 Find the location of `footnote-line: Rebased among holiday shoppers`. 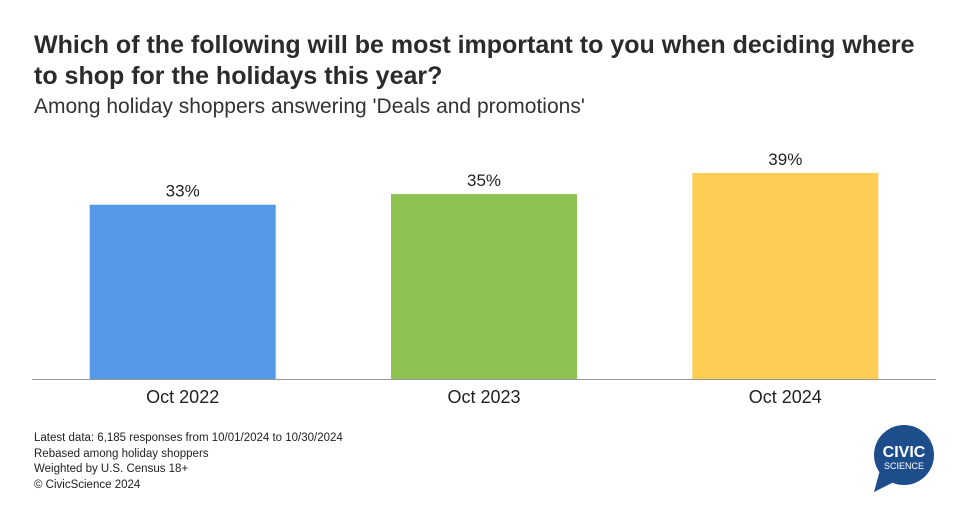

footnote-line: Rebased among holiday shoppers is located at coordinates (121, 453).